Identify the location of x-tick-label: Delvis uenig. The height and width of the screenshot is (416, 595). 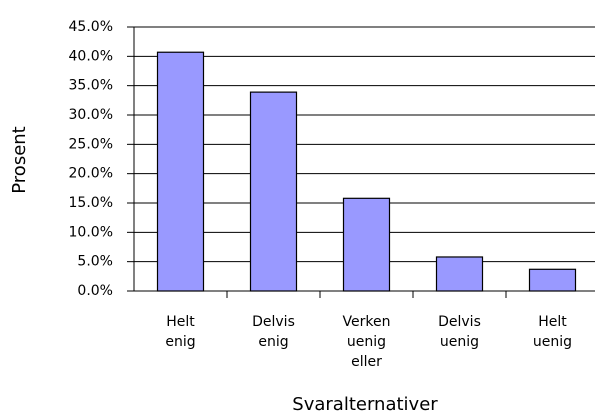
(459, 332).